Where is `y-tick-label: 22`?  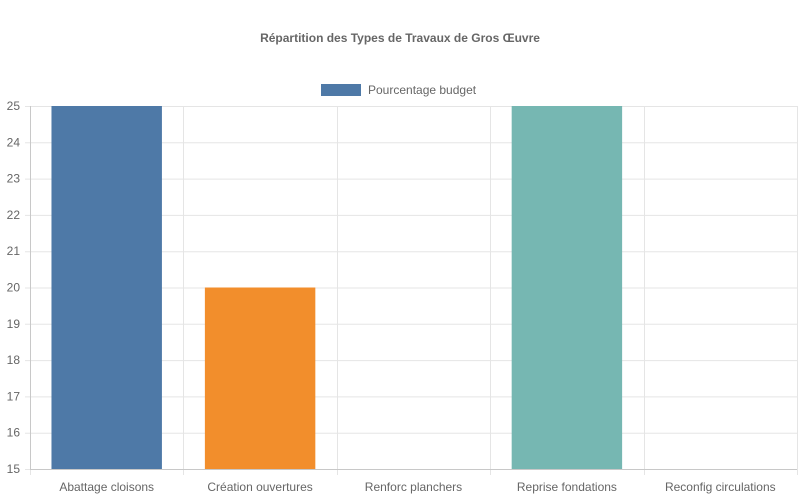
y-tick-label: 22 is located at coordinates (14, 215).